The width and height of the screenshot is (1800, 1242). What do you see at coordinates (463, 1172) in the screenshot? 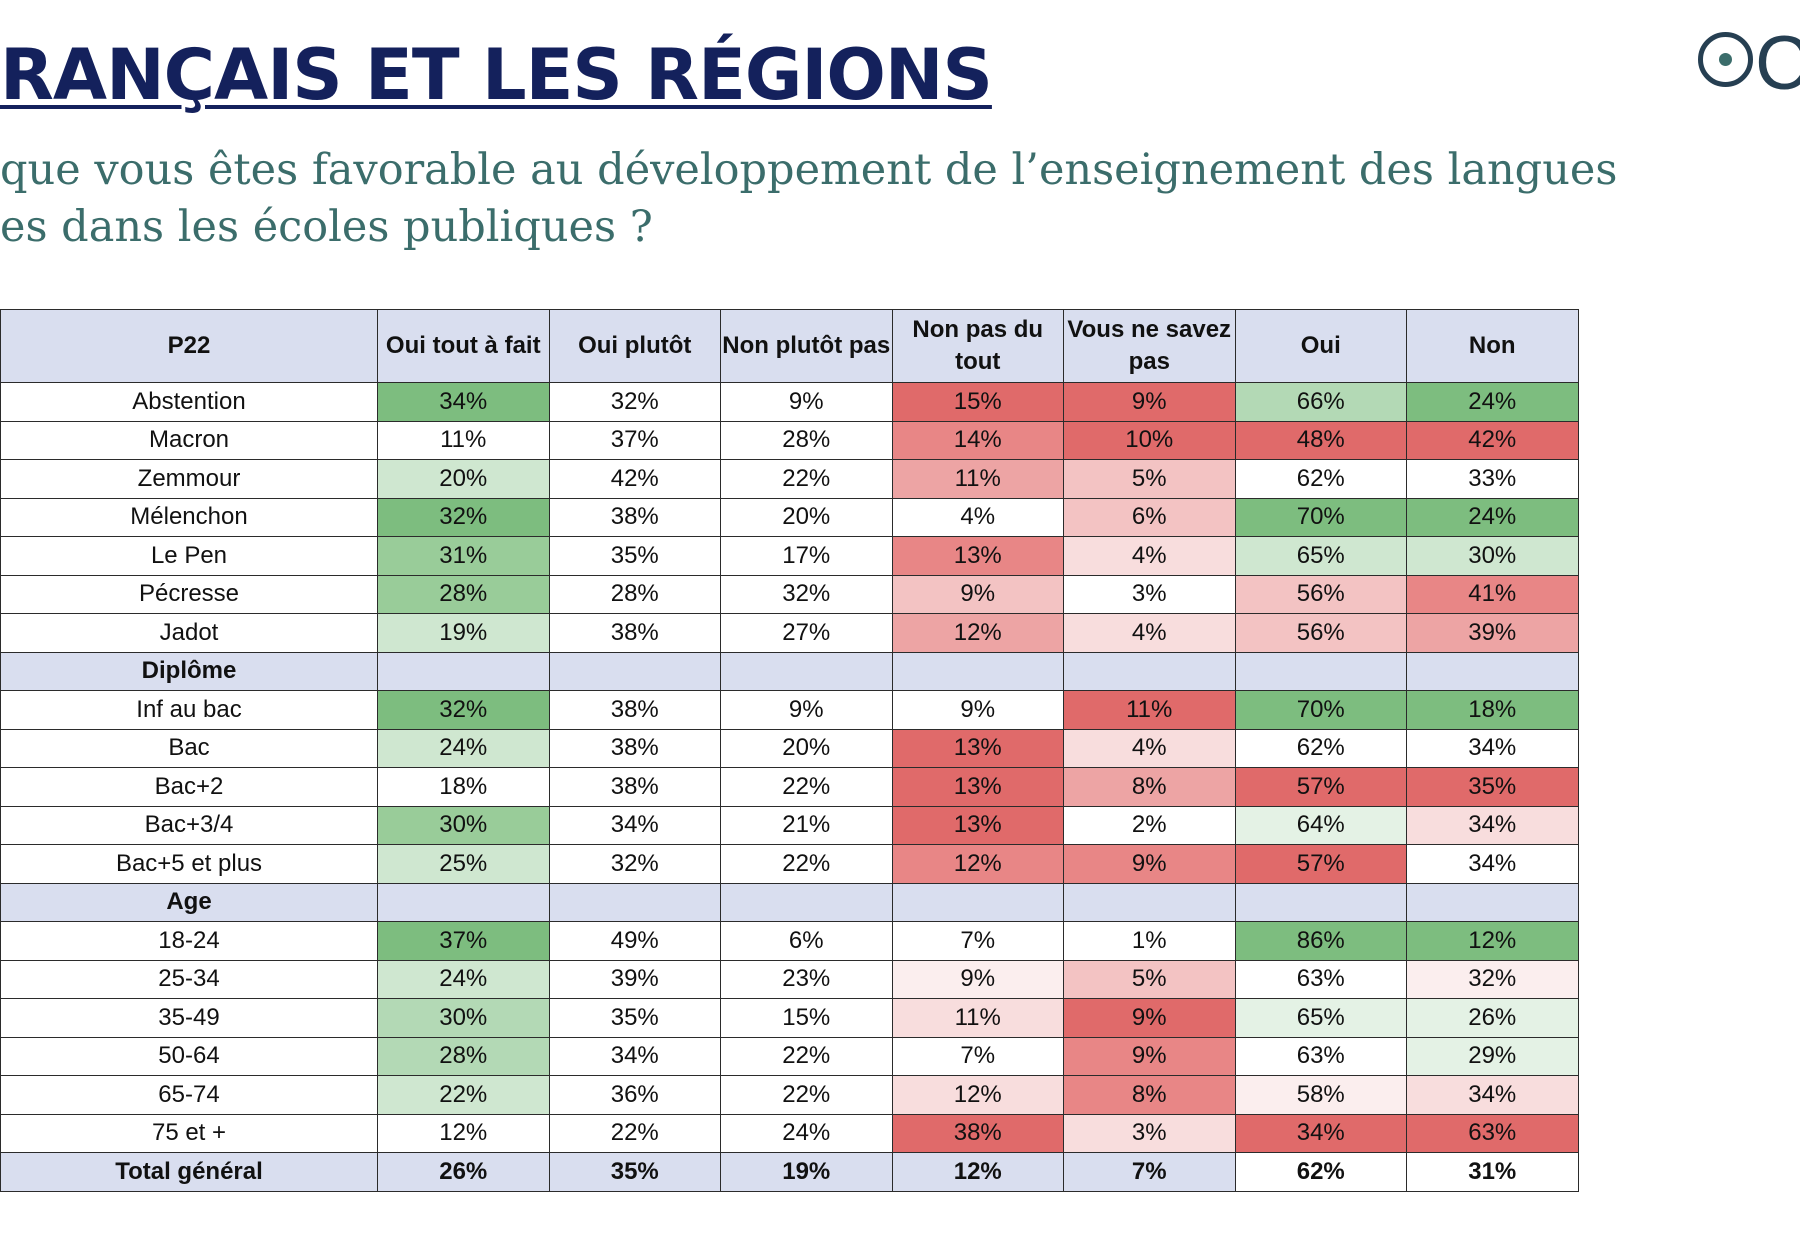
I see `table-cell: 26%` at bounding box center [463, 1172].